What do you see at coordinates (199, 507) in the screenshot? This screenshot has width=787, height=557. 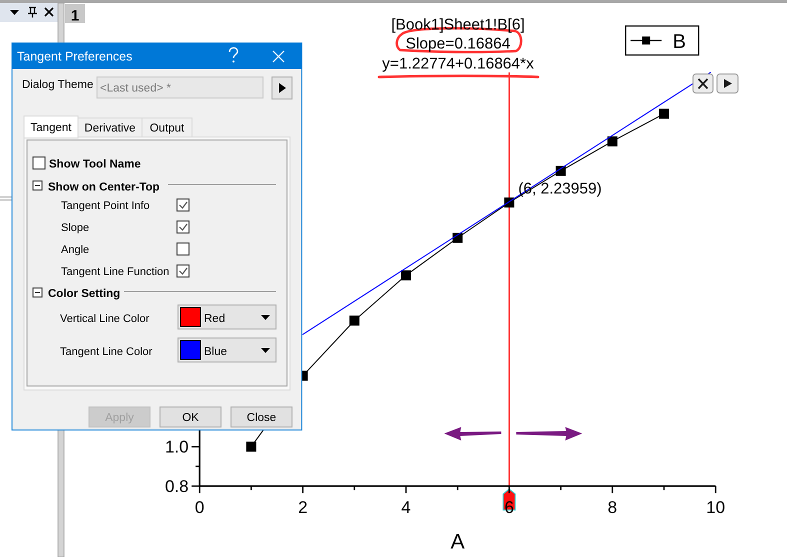 I see `x-tick-label: 0` at bounding box center [199, 507].